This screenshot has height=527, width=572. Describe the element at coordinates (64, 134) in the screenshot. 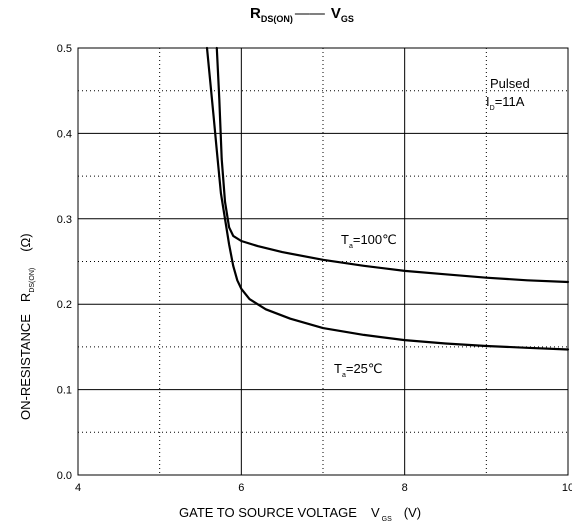

I see `y-tick-label: 0.4` at that location.